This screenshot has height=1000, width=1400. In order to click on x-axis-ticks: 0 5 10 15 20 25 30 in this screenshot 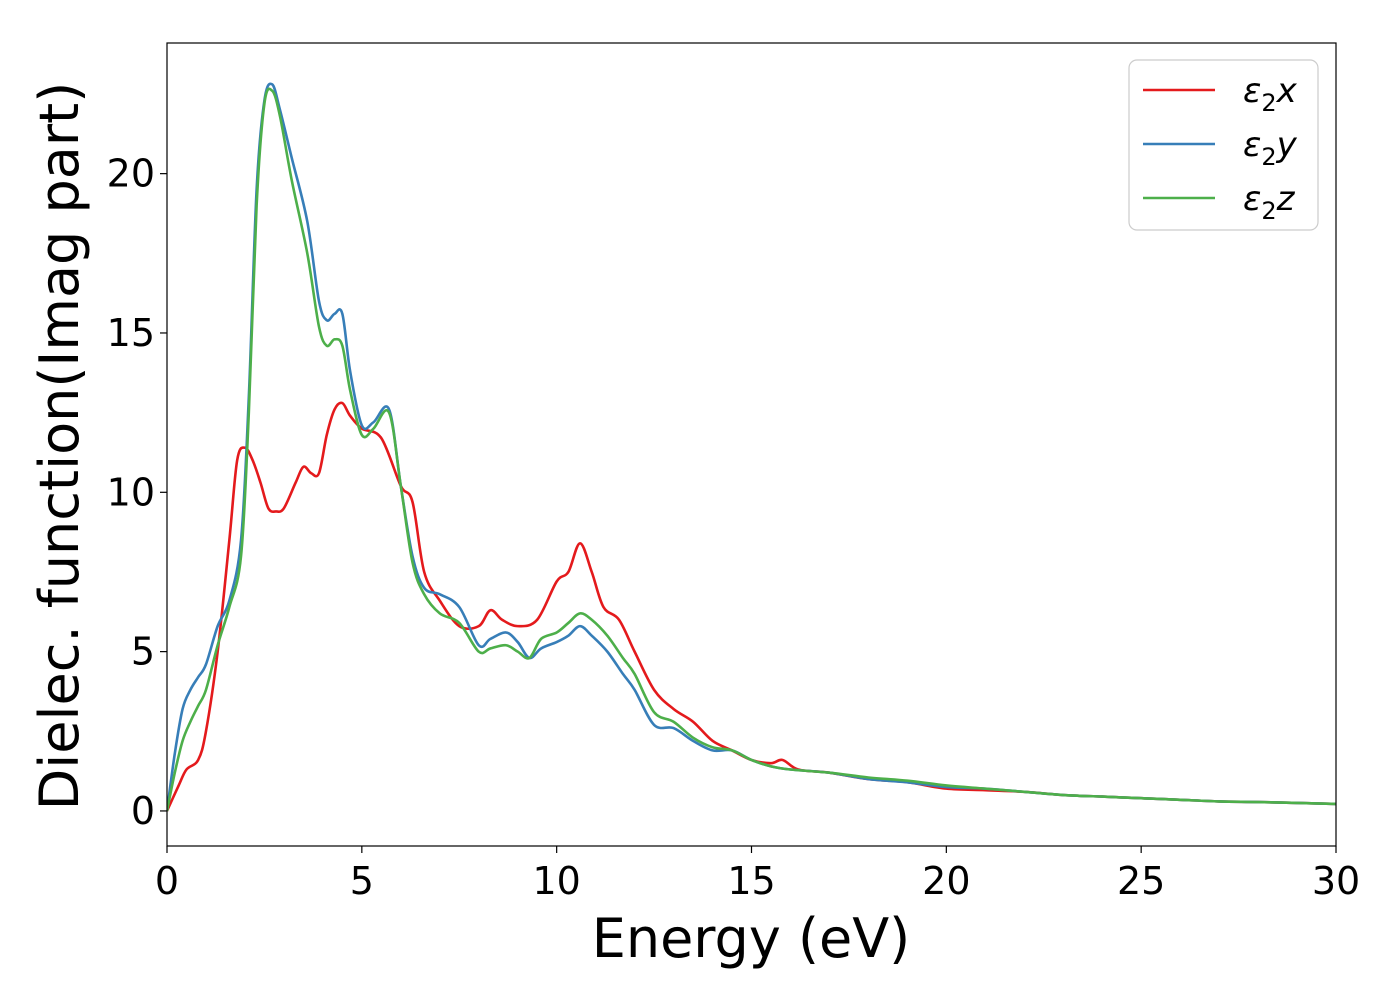, I will do `click(757, 874)`.